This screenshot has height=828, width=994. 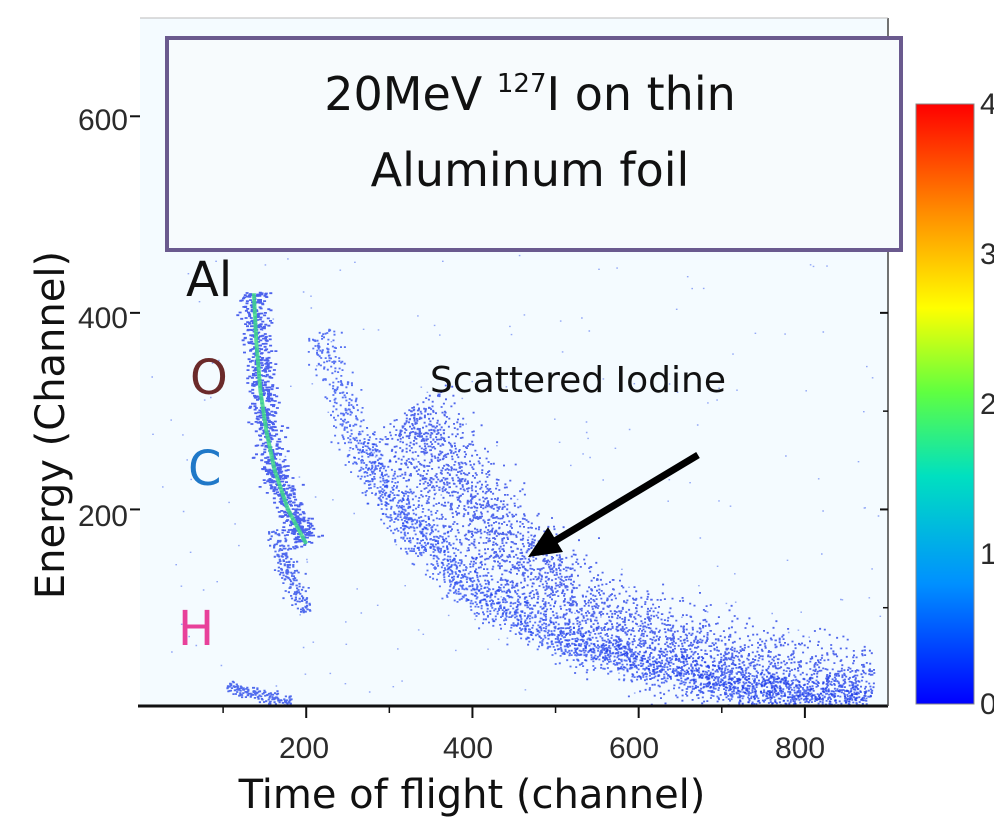 I want to click on title-part-mass: 127, so click(x=522, y=84).